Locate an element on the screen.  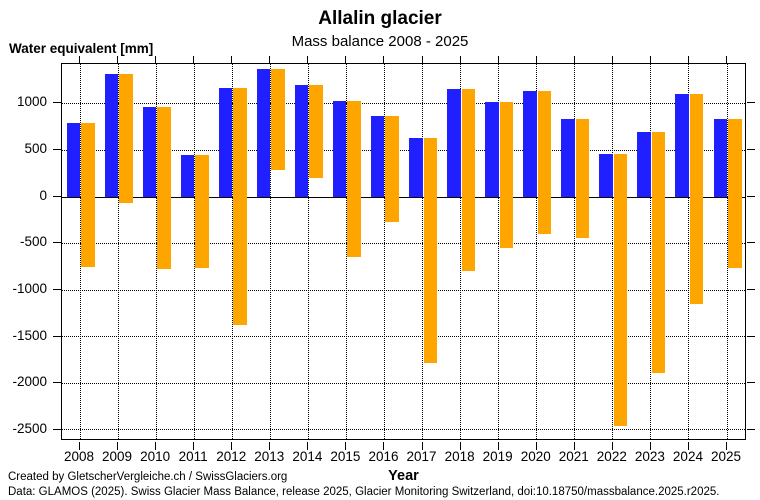
bar-annual-2022 is located at coordinates (620, 290).